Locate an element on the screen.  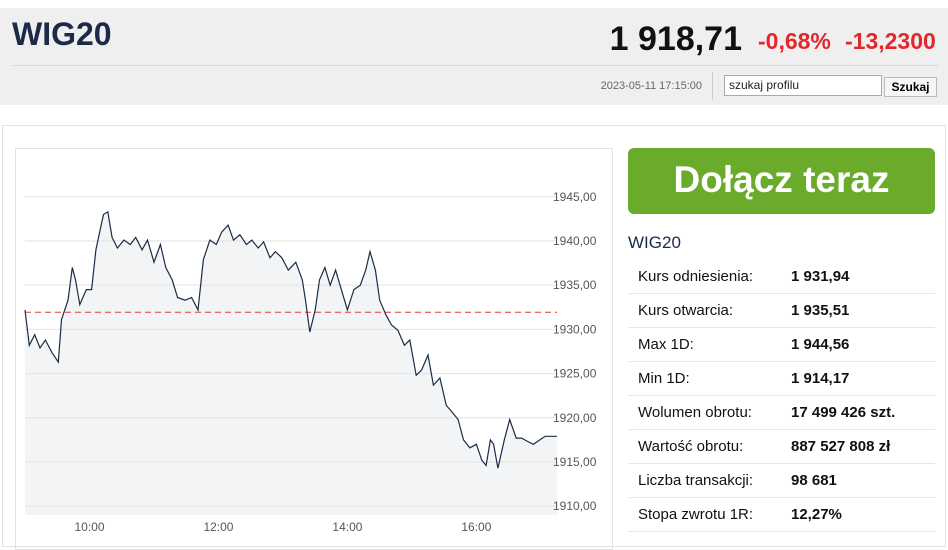
row-label: Min 1D: is located at coordinates (664, 378).